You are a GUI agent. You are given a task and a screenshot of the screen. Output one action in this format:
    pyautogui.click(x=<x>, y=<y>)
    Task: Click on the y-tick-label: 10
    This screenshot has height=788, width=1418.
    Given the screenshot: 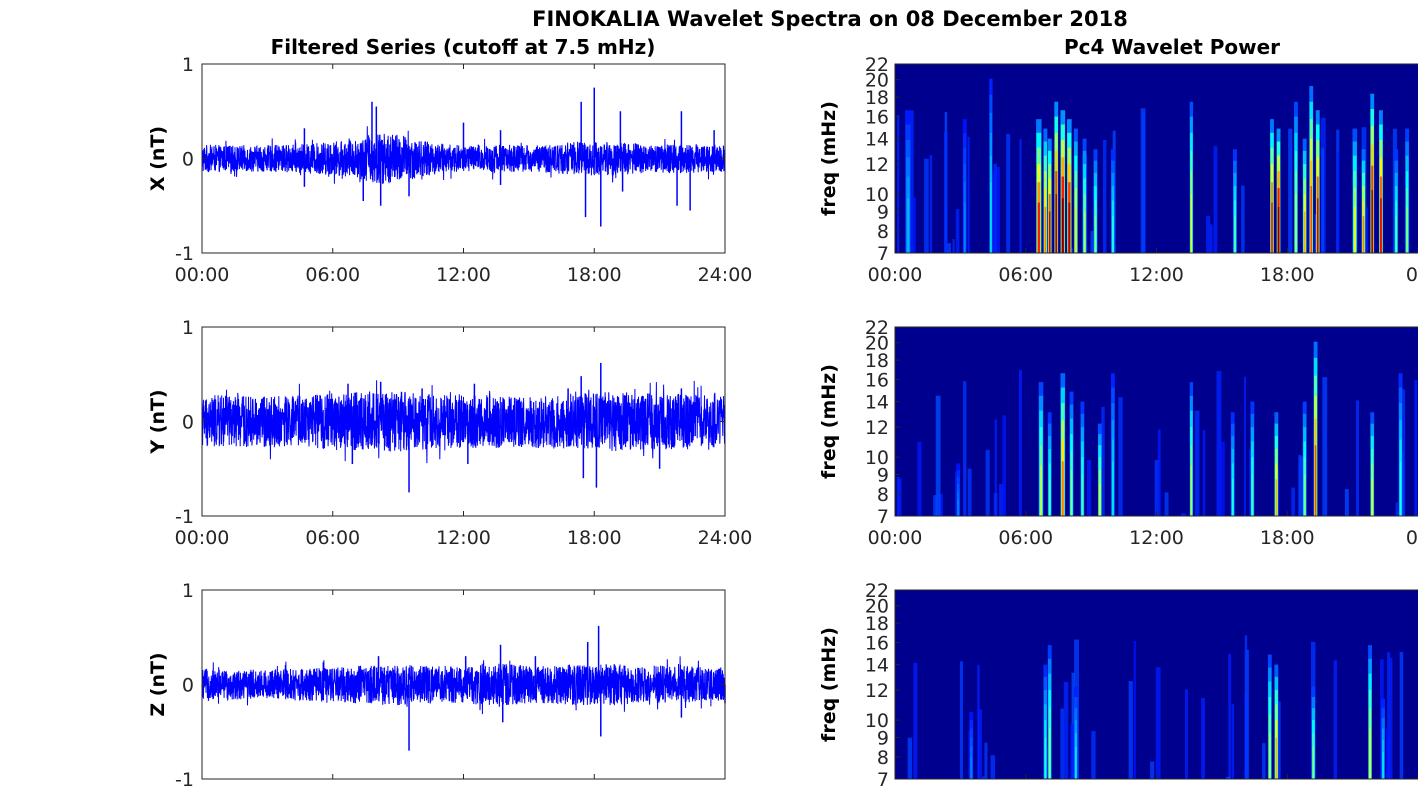 What is the action you would take?
    pyautogui.click(x=877, y=721)
    